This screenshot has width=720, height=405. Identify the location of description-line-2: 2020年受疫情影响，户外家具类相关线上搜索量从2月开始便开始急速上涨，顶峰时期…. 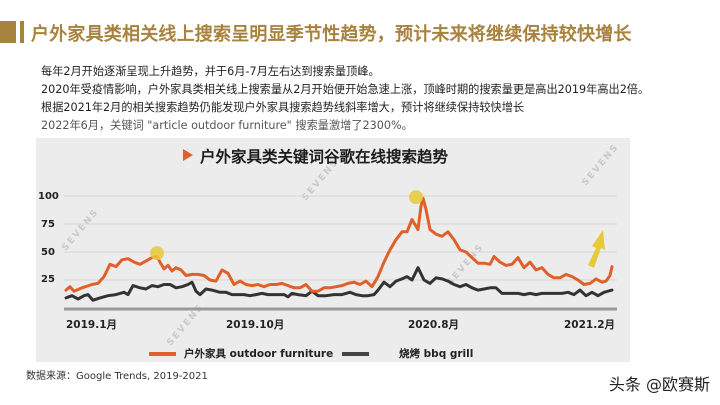
(345, 89).